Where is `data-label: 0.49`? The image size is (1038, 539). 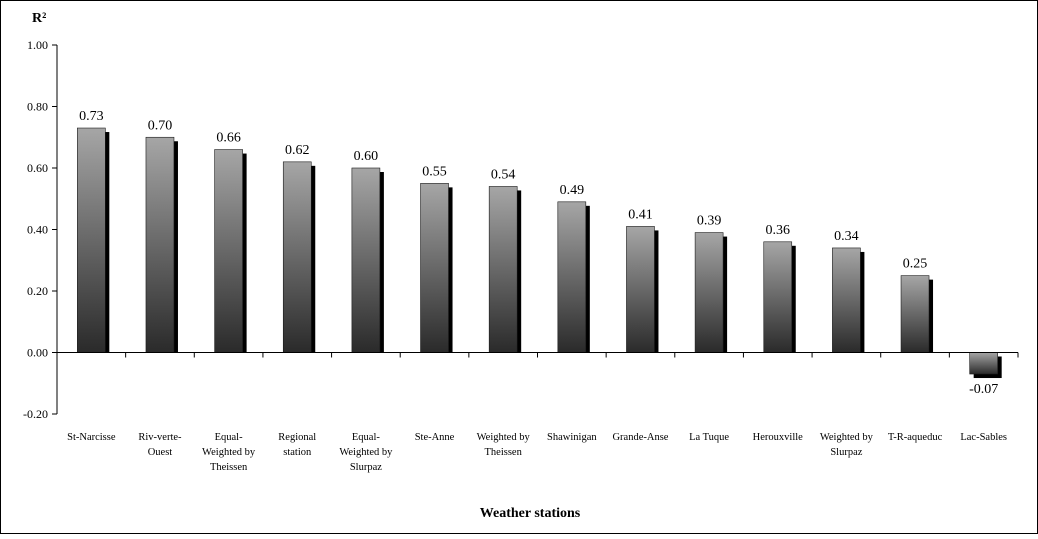
data-label: 0.49 is located at coordinates (572, 190).